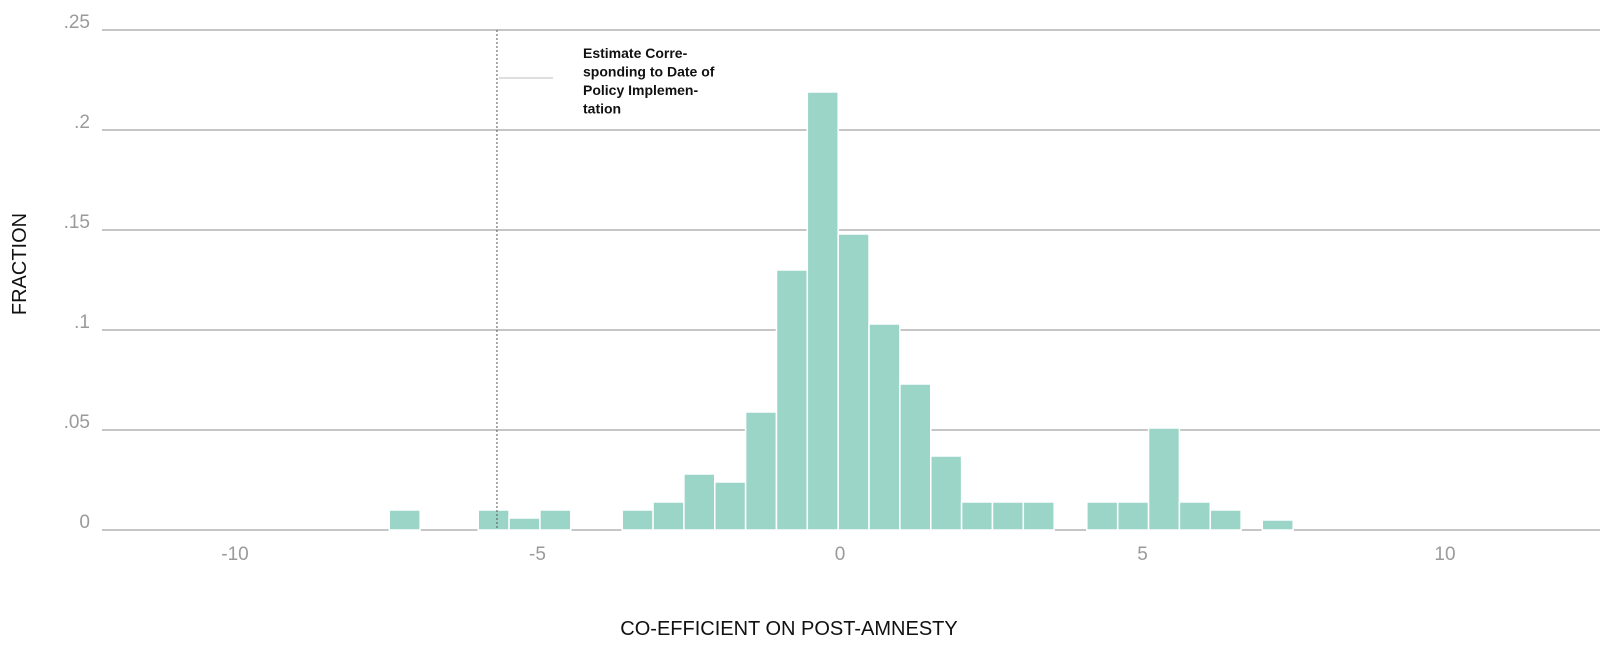 The height and width of the screenshot is (663, 1600). I want to click on x-axis-title: CO-EFFICIENT ON POST-AMNESTY, so click(788, 629).